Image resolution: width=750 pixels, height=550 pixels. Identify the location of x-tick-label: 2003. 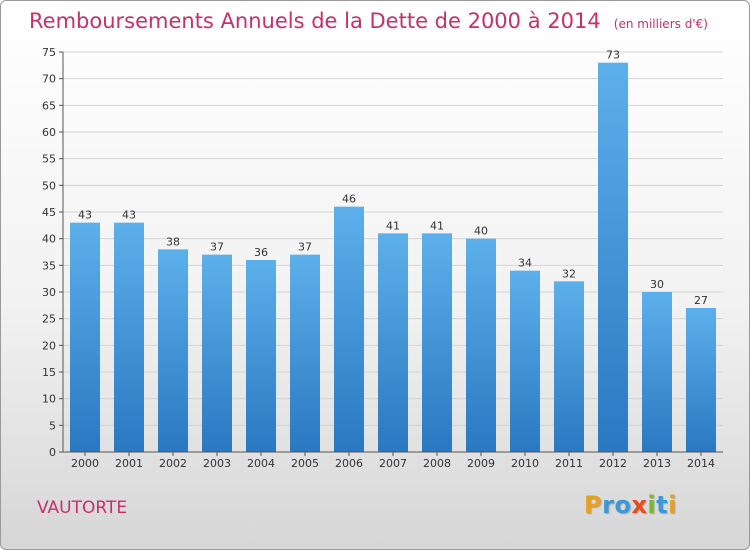
(217, 463).